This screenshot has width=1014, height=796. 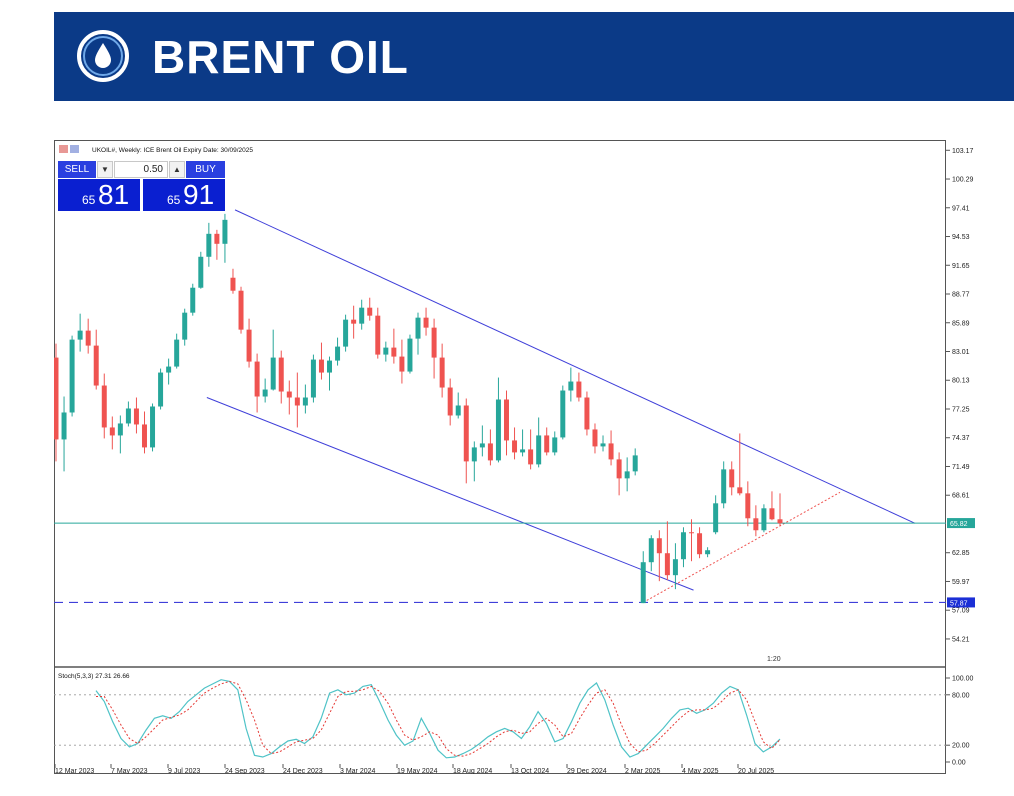 I want to click on stoch-label: Stoch(5,3,3) 27.31 26.66, so click(x=94, y=676).